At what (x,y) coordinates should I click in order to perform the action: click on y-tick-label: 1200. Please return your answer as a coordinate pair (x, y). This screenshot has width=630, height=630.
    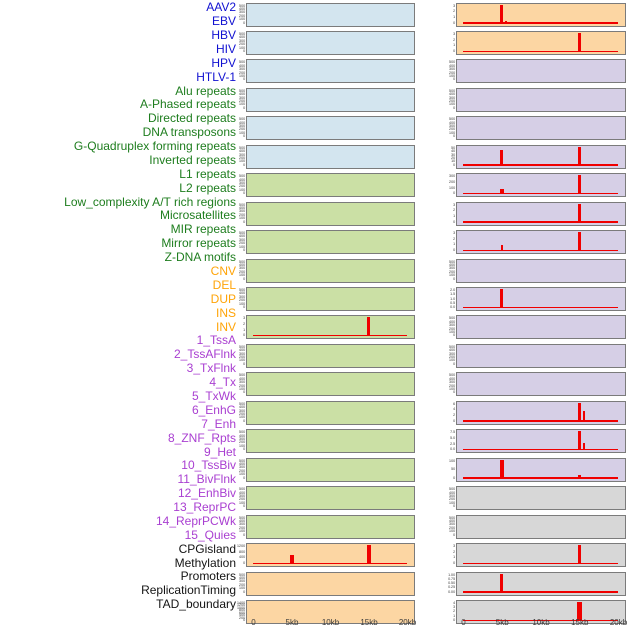
    Looking at the image, I should click on (240, 546).